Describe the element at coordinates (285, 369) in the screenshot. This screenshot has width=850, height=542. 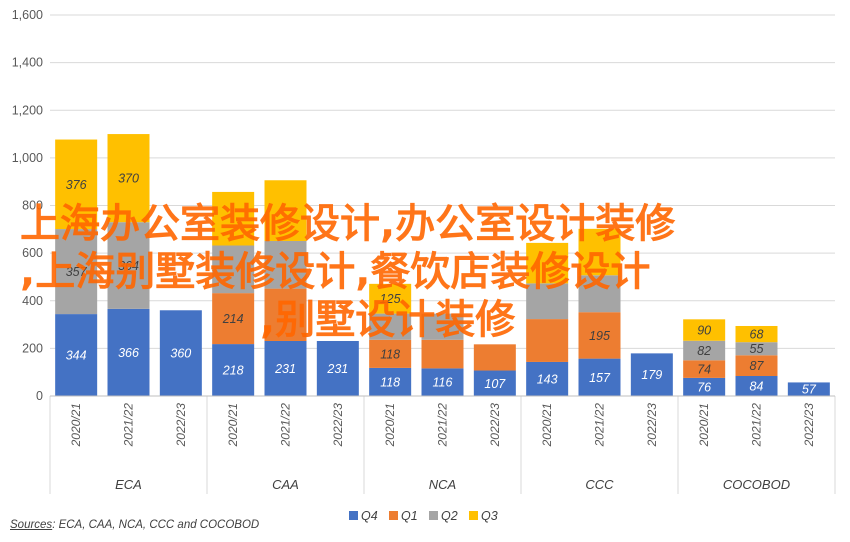
I see `data-label: 231` at that location.